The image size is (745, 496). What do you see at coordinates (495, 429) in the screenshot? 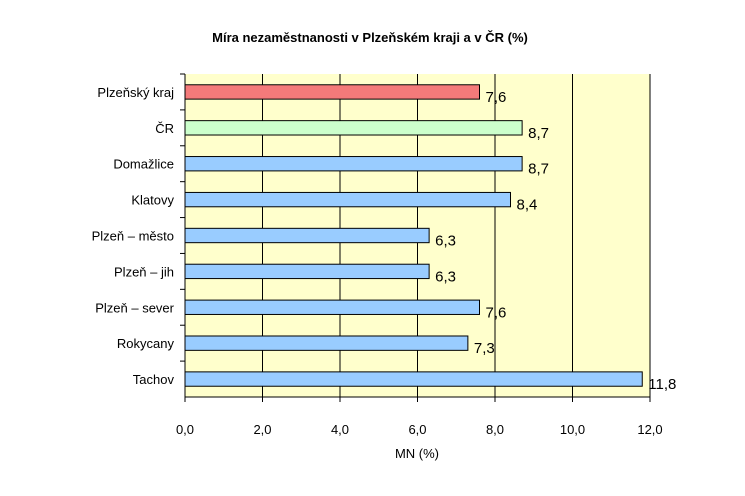
I see `x-tick-label: 8,0` at bounding box center [495, 429].